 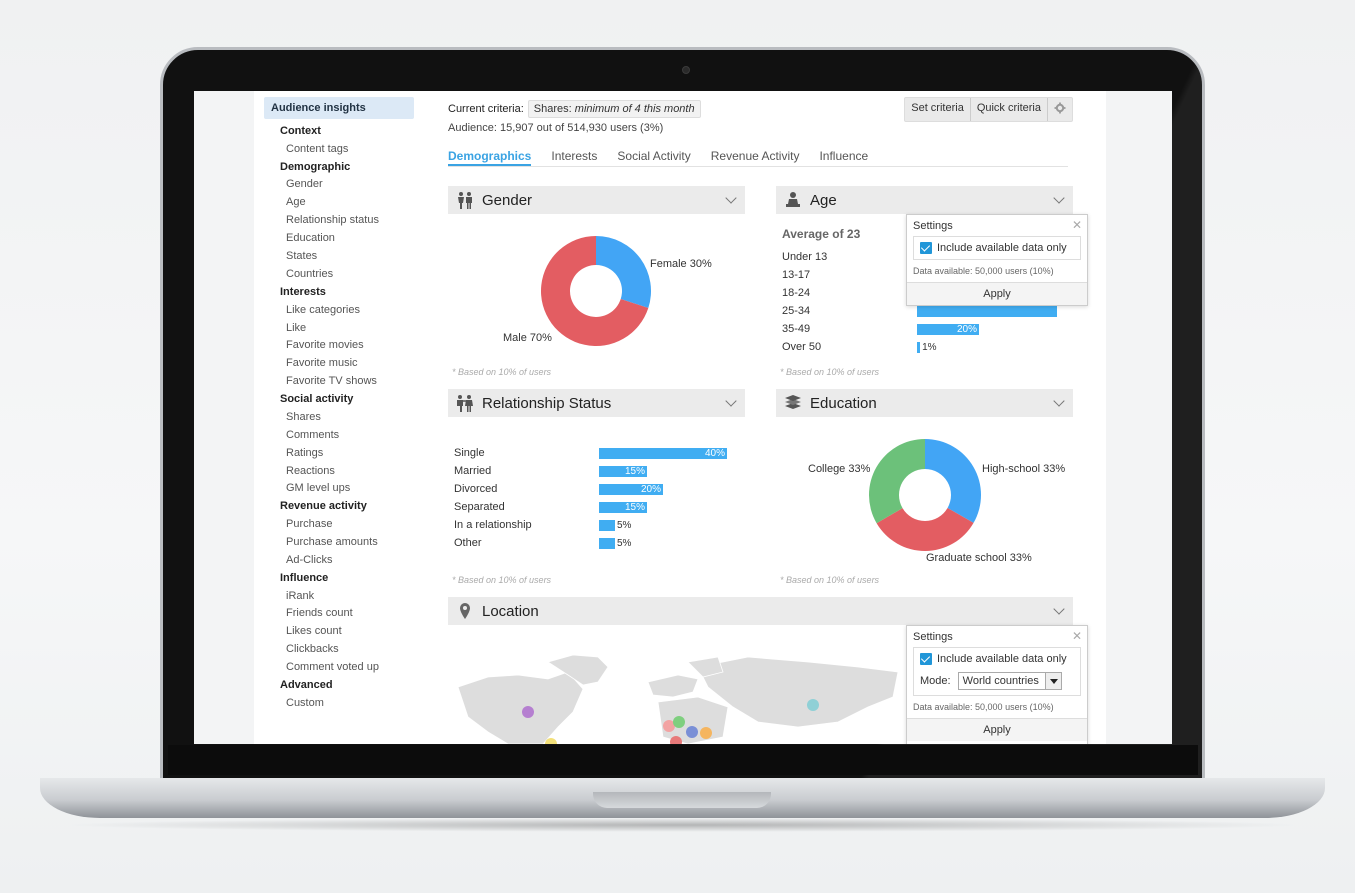 What do you see at coordinates (310, 470) in the screenshot?
I see `sidebar-item: Reactions` at bounding box center [310, 470].